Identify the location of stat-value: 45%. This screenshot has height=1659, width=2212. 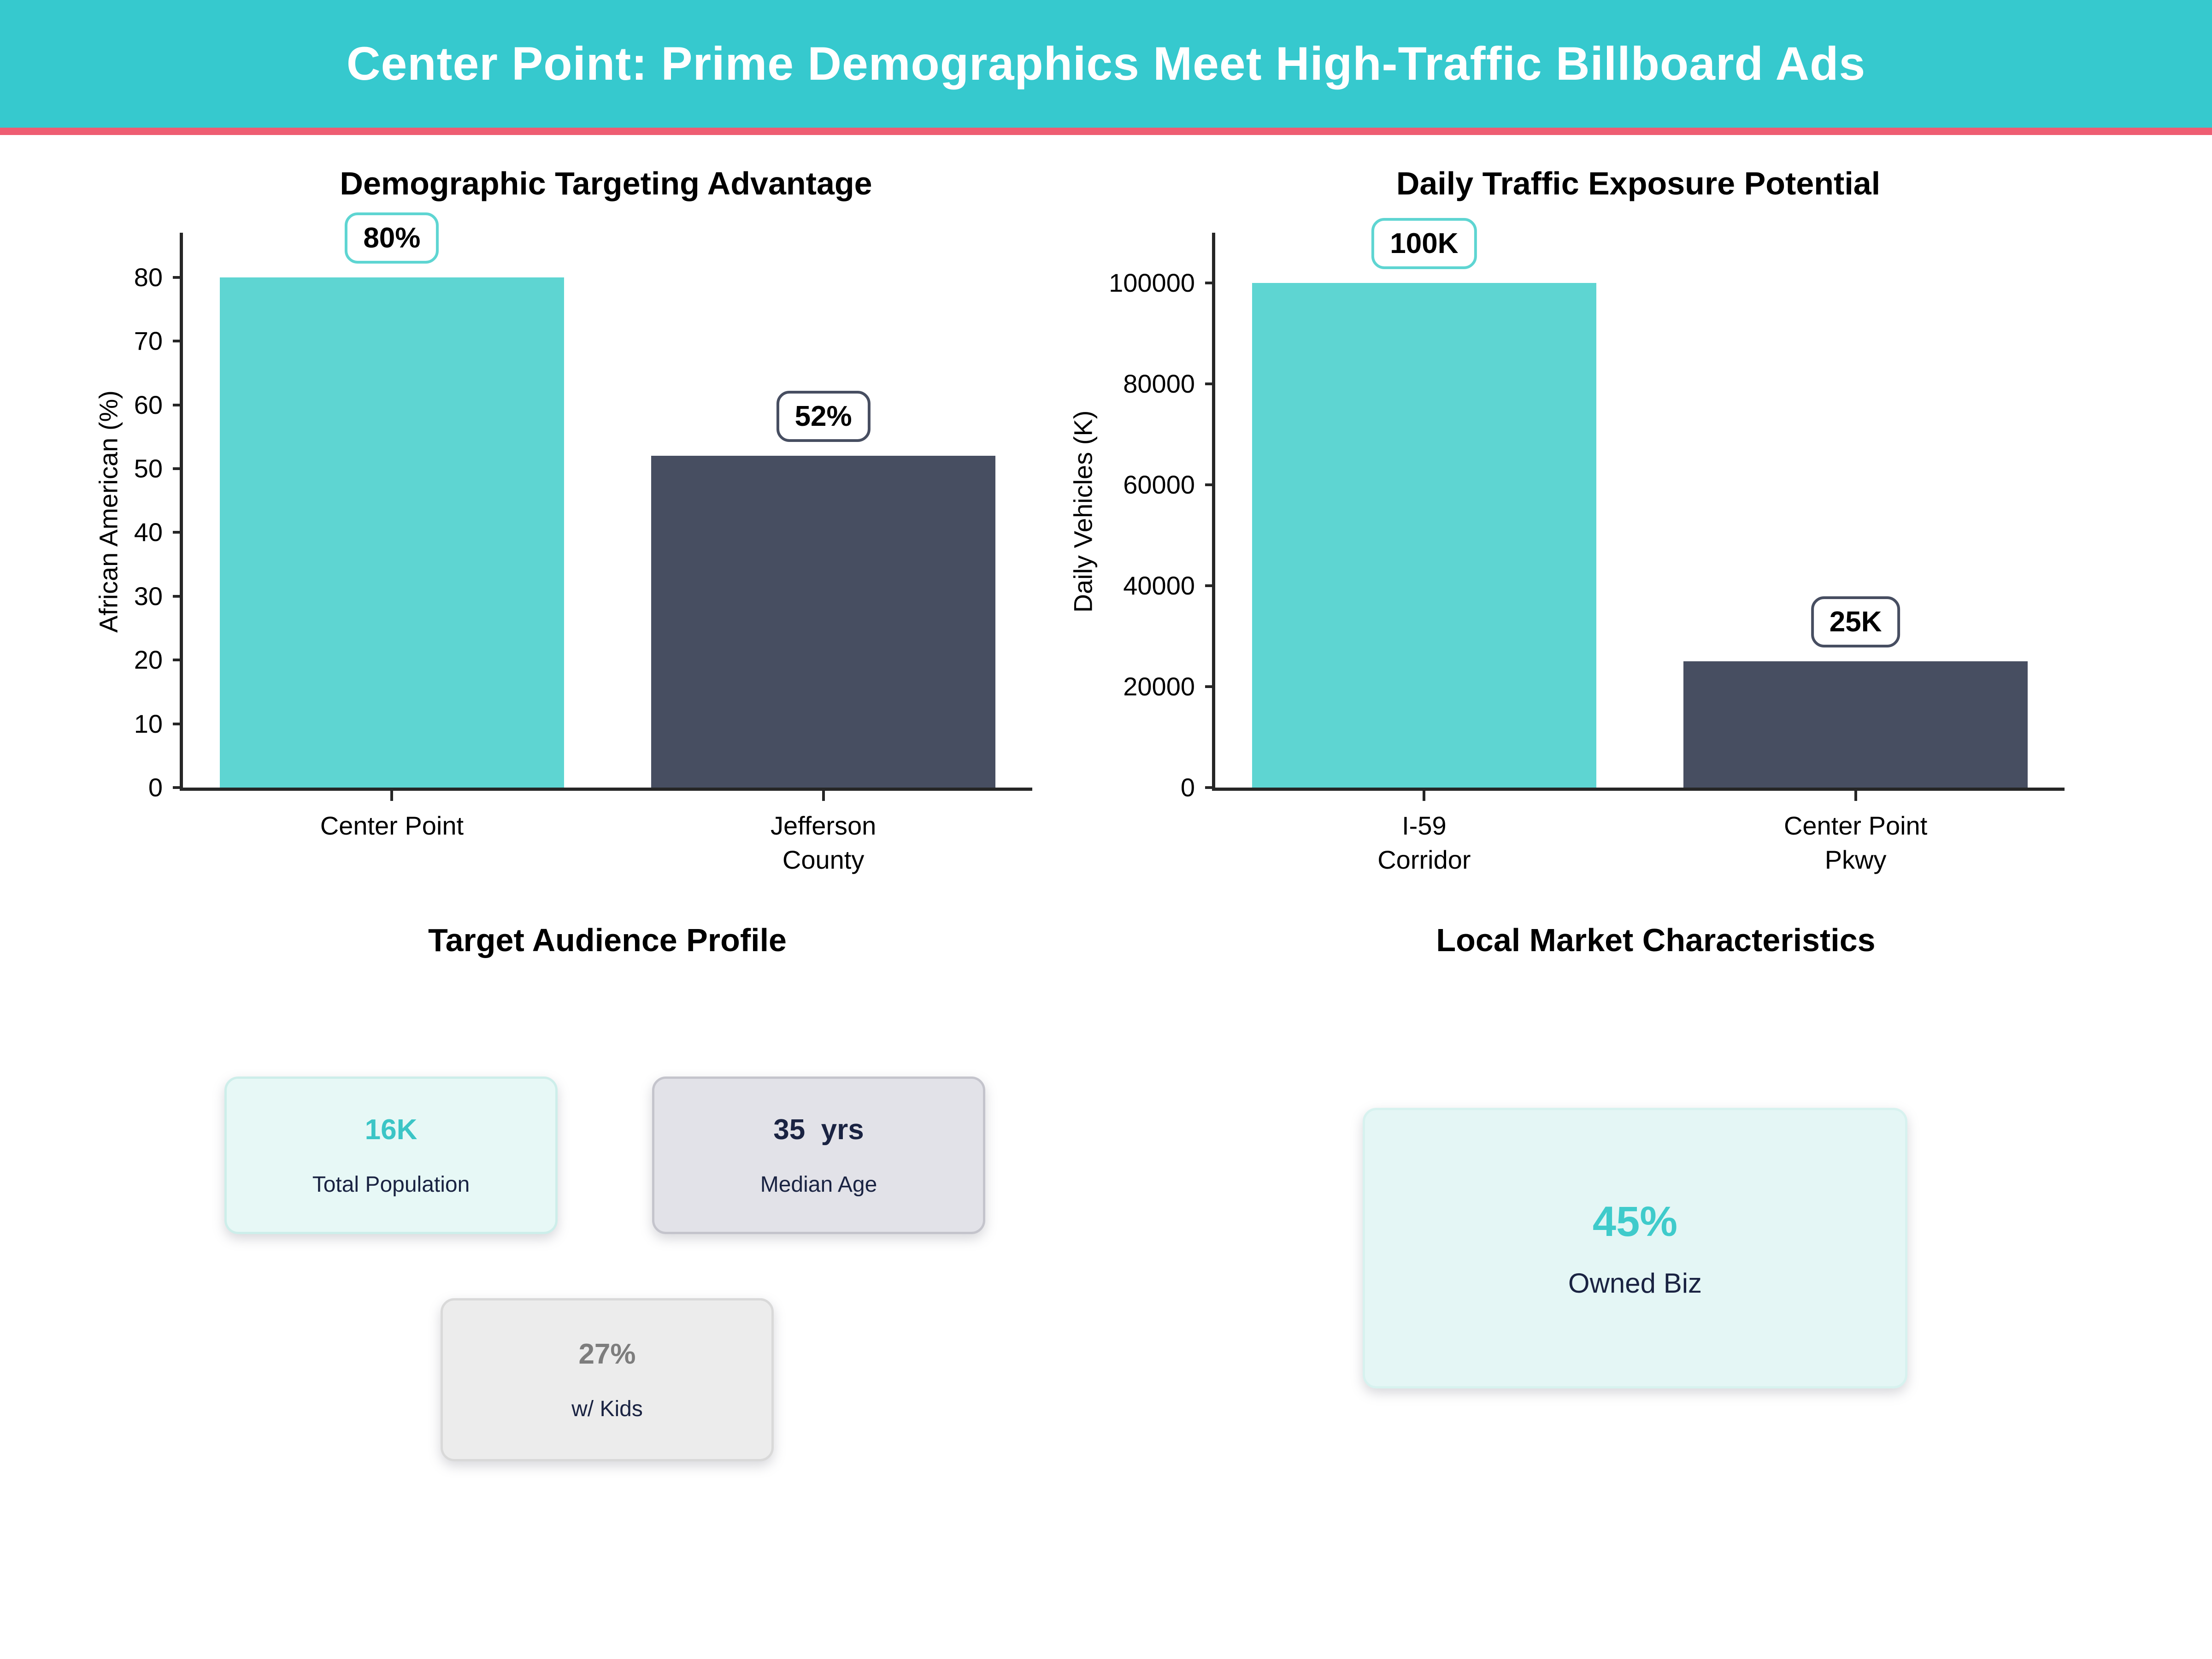
(1635, 1221).